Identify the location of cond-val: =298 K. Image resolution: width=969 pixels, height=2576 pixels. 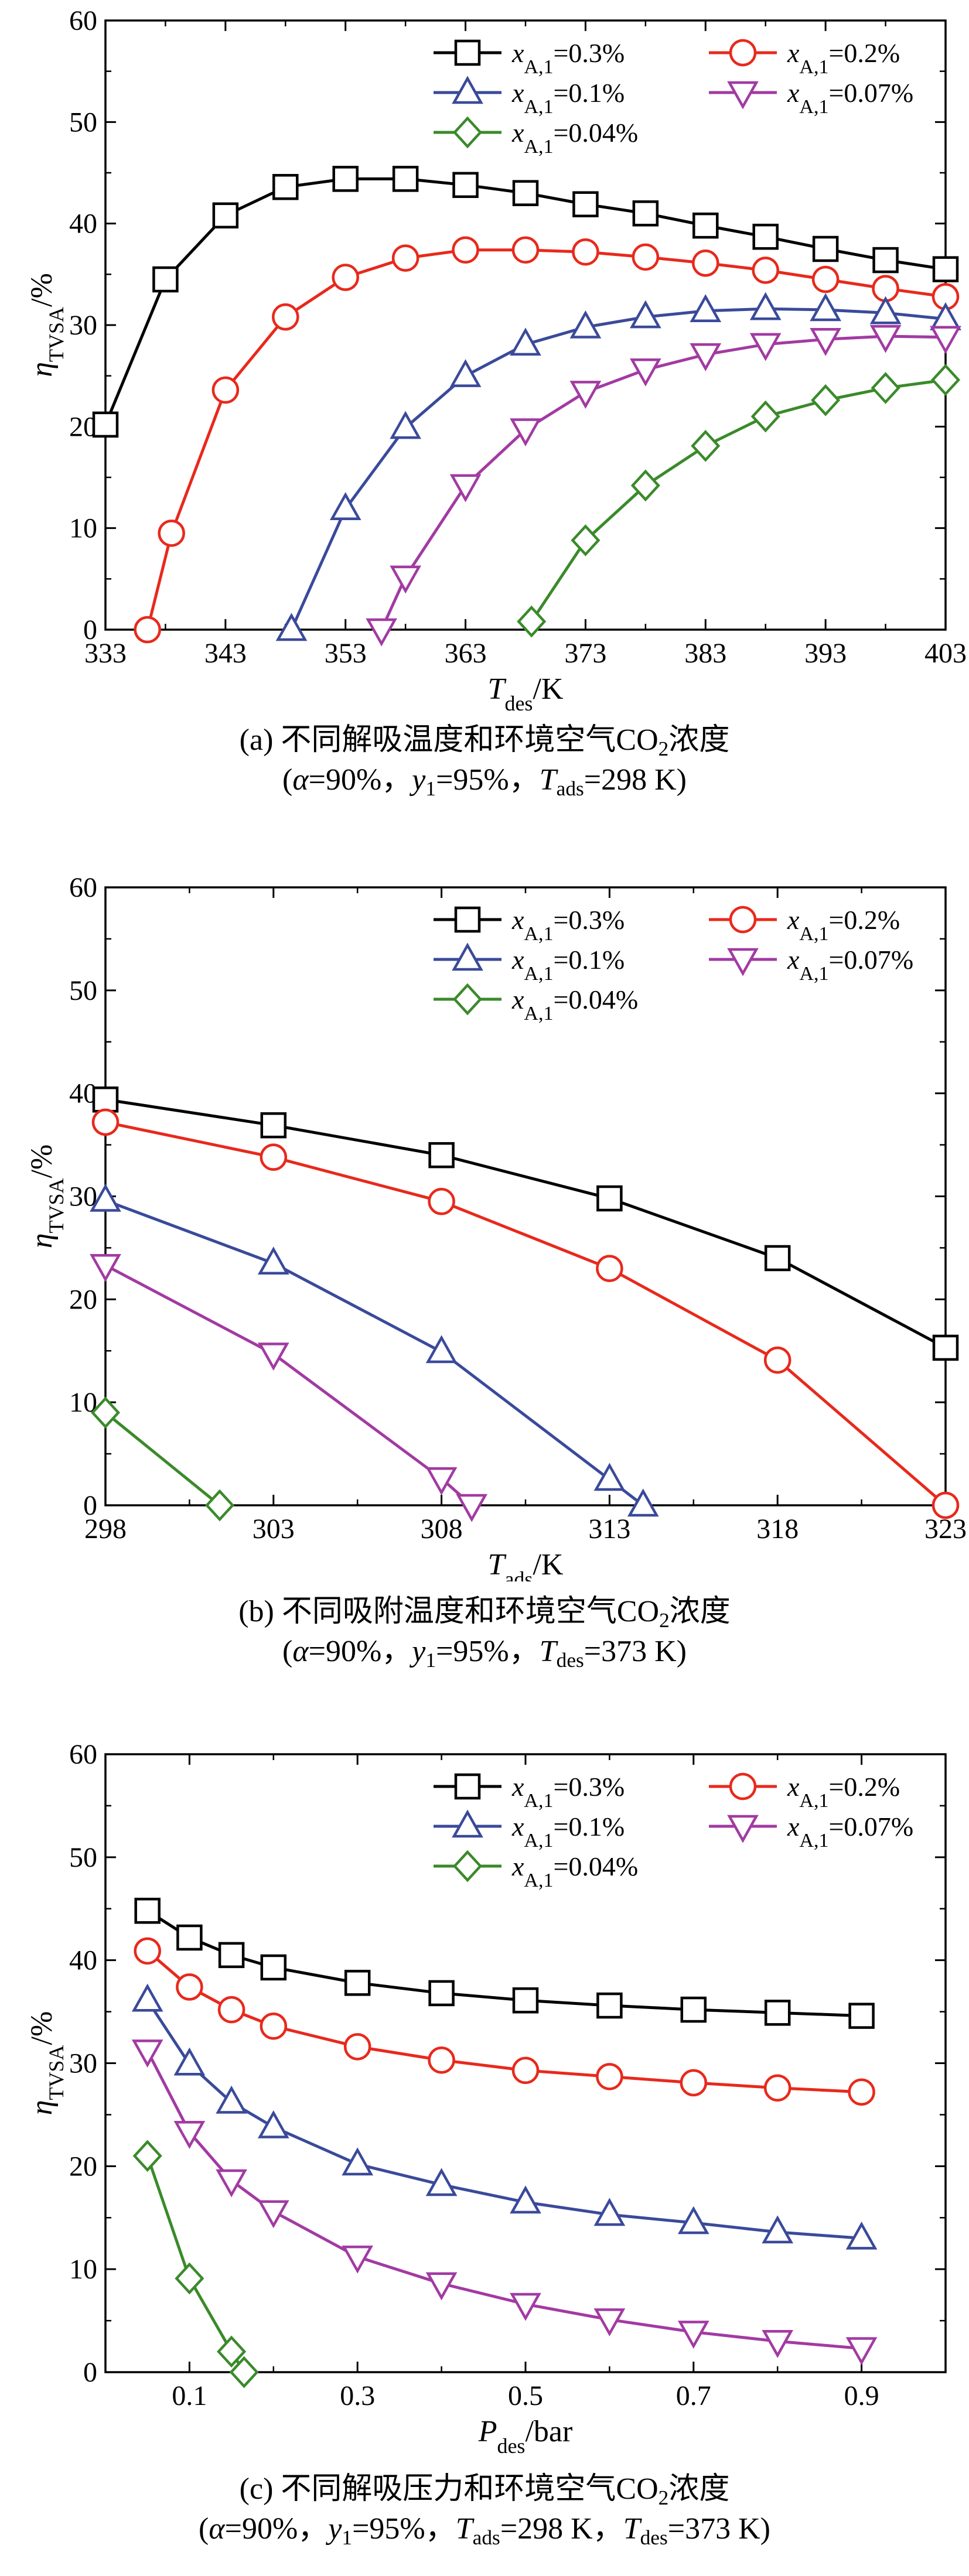
(630, 780).